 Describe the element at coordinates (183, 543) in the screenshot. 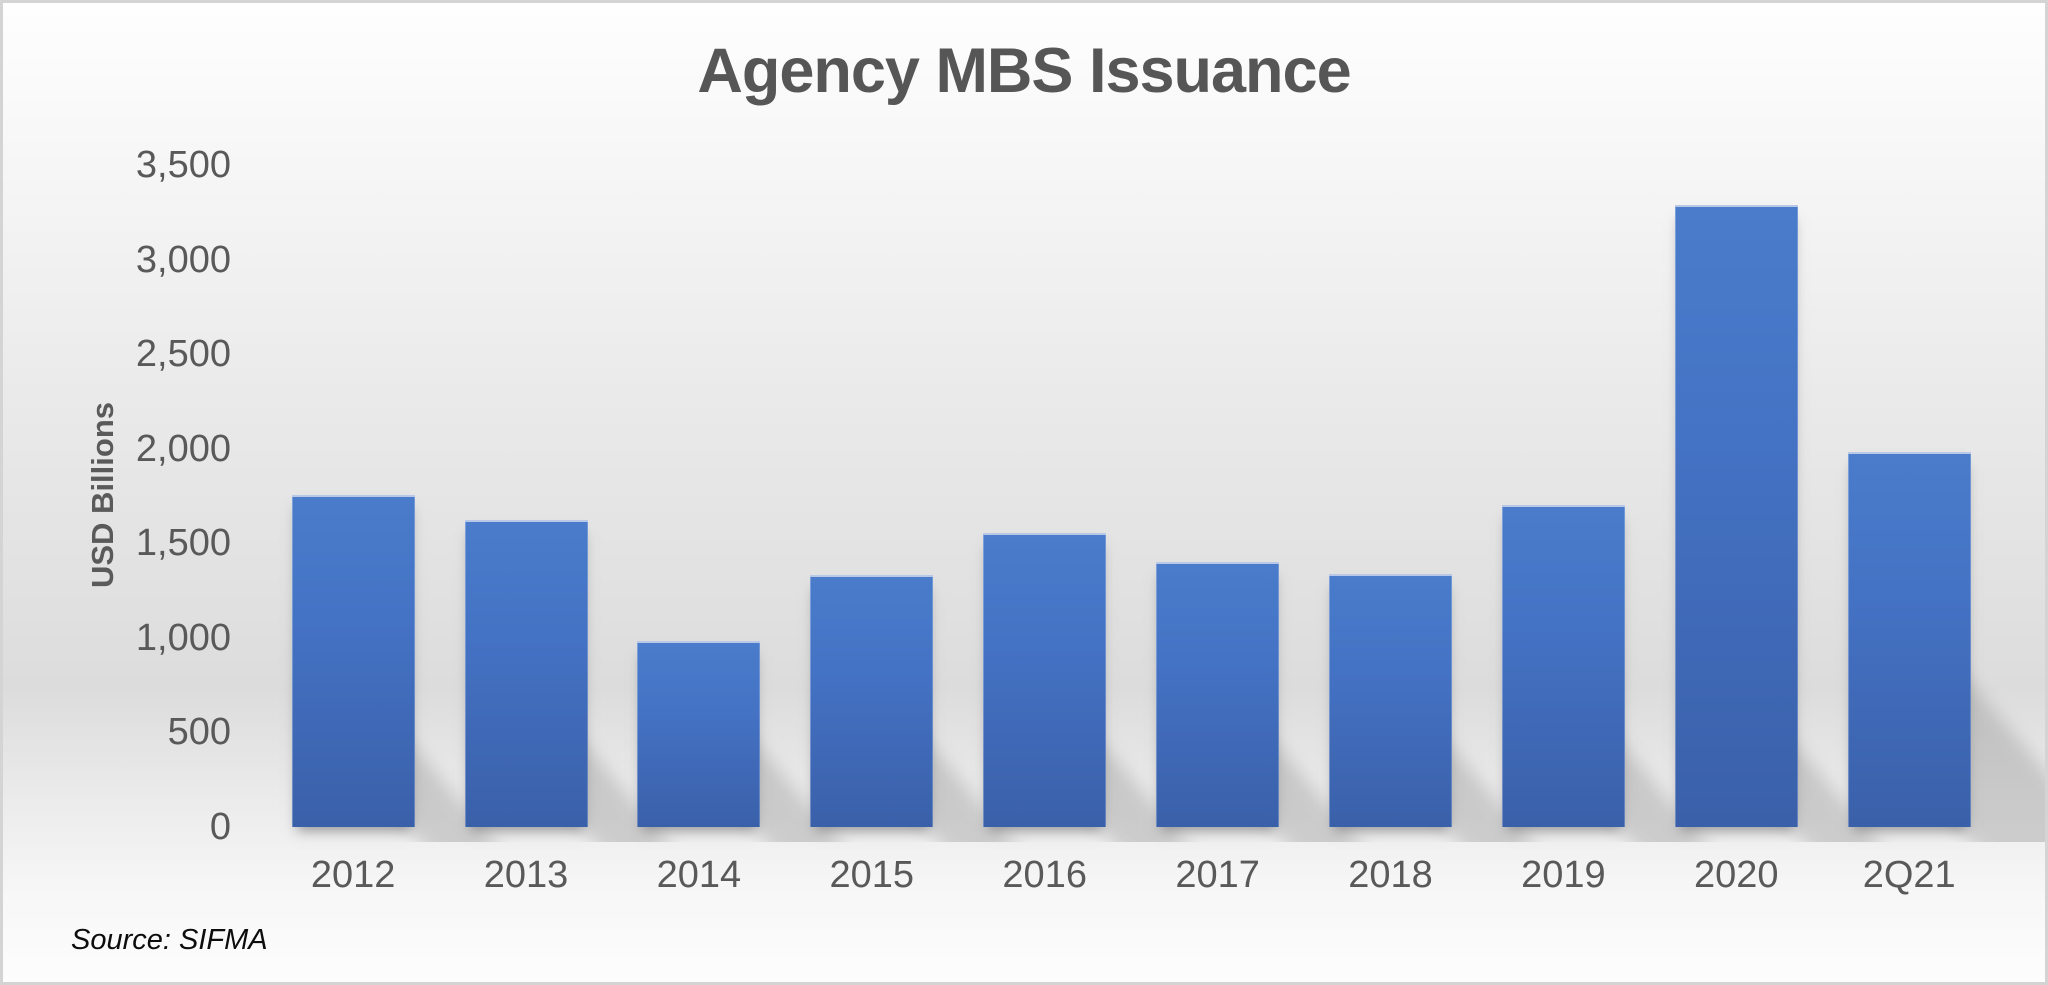

I see `y-tick-label: 1,500` at that location.